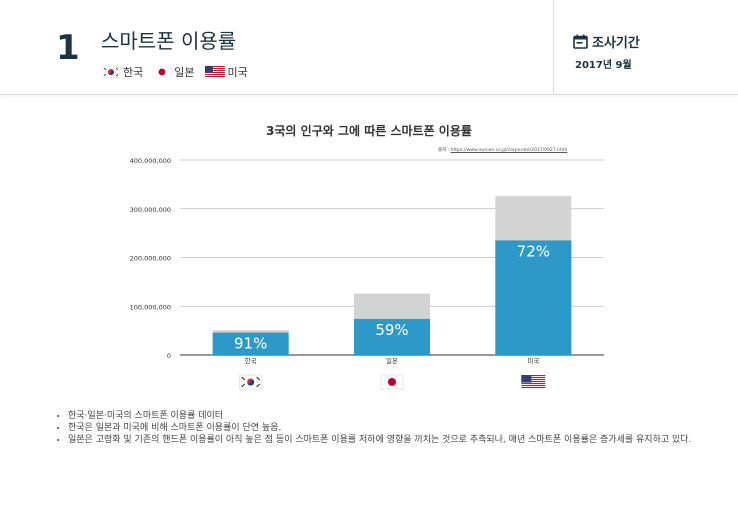  Describe the element at coordinates (169, 41) in the screenshot. I see `page-title: 스마트폰 이용률` at that location.